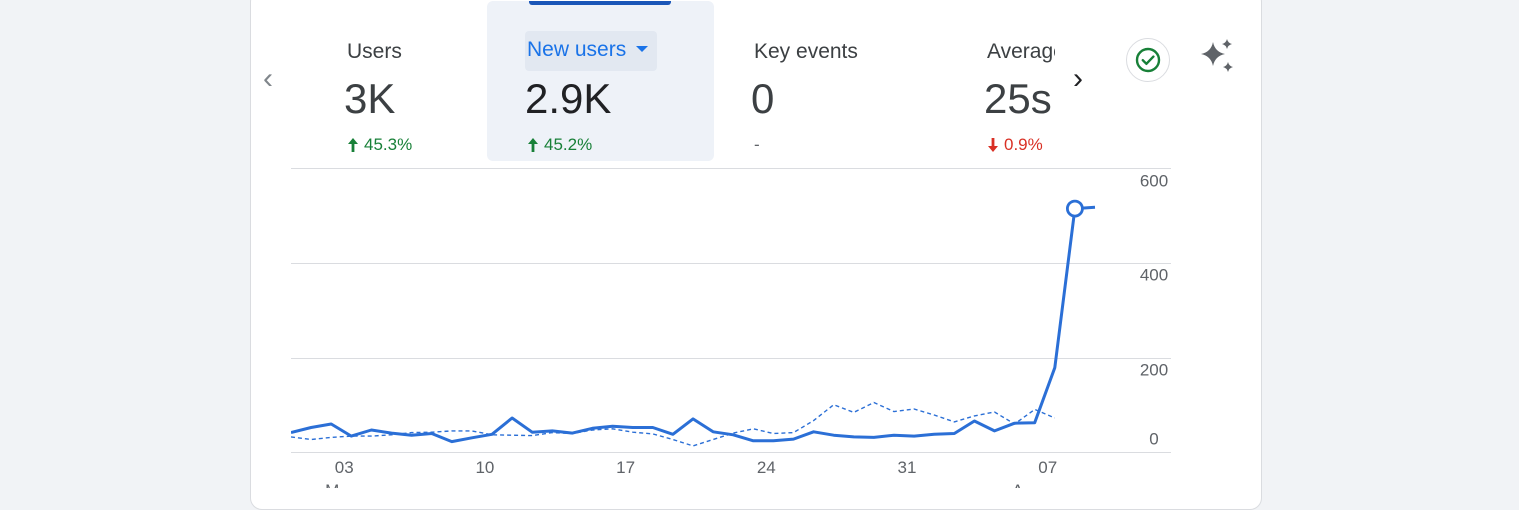 Image resolution: width=1519 pixels, height=510 pixels. What do you see at coordinates (388, 145) in the screenshot?
I see `metric-change-value: 45.3%` at bounding box center [388, 145].